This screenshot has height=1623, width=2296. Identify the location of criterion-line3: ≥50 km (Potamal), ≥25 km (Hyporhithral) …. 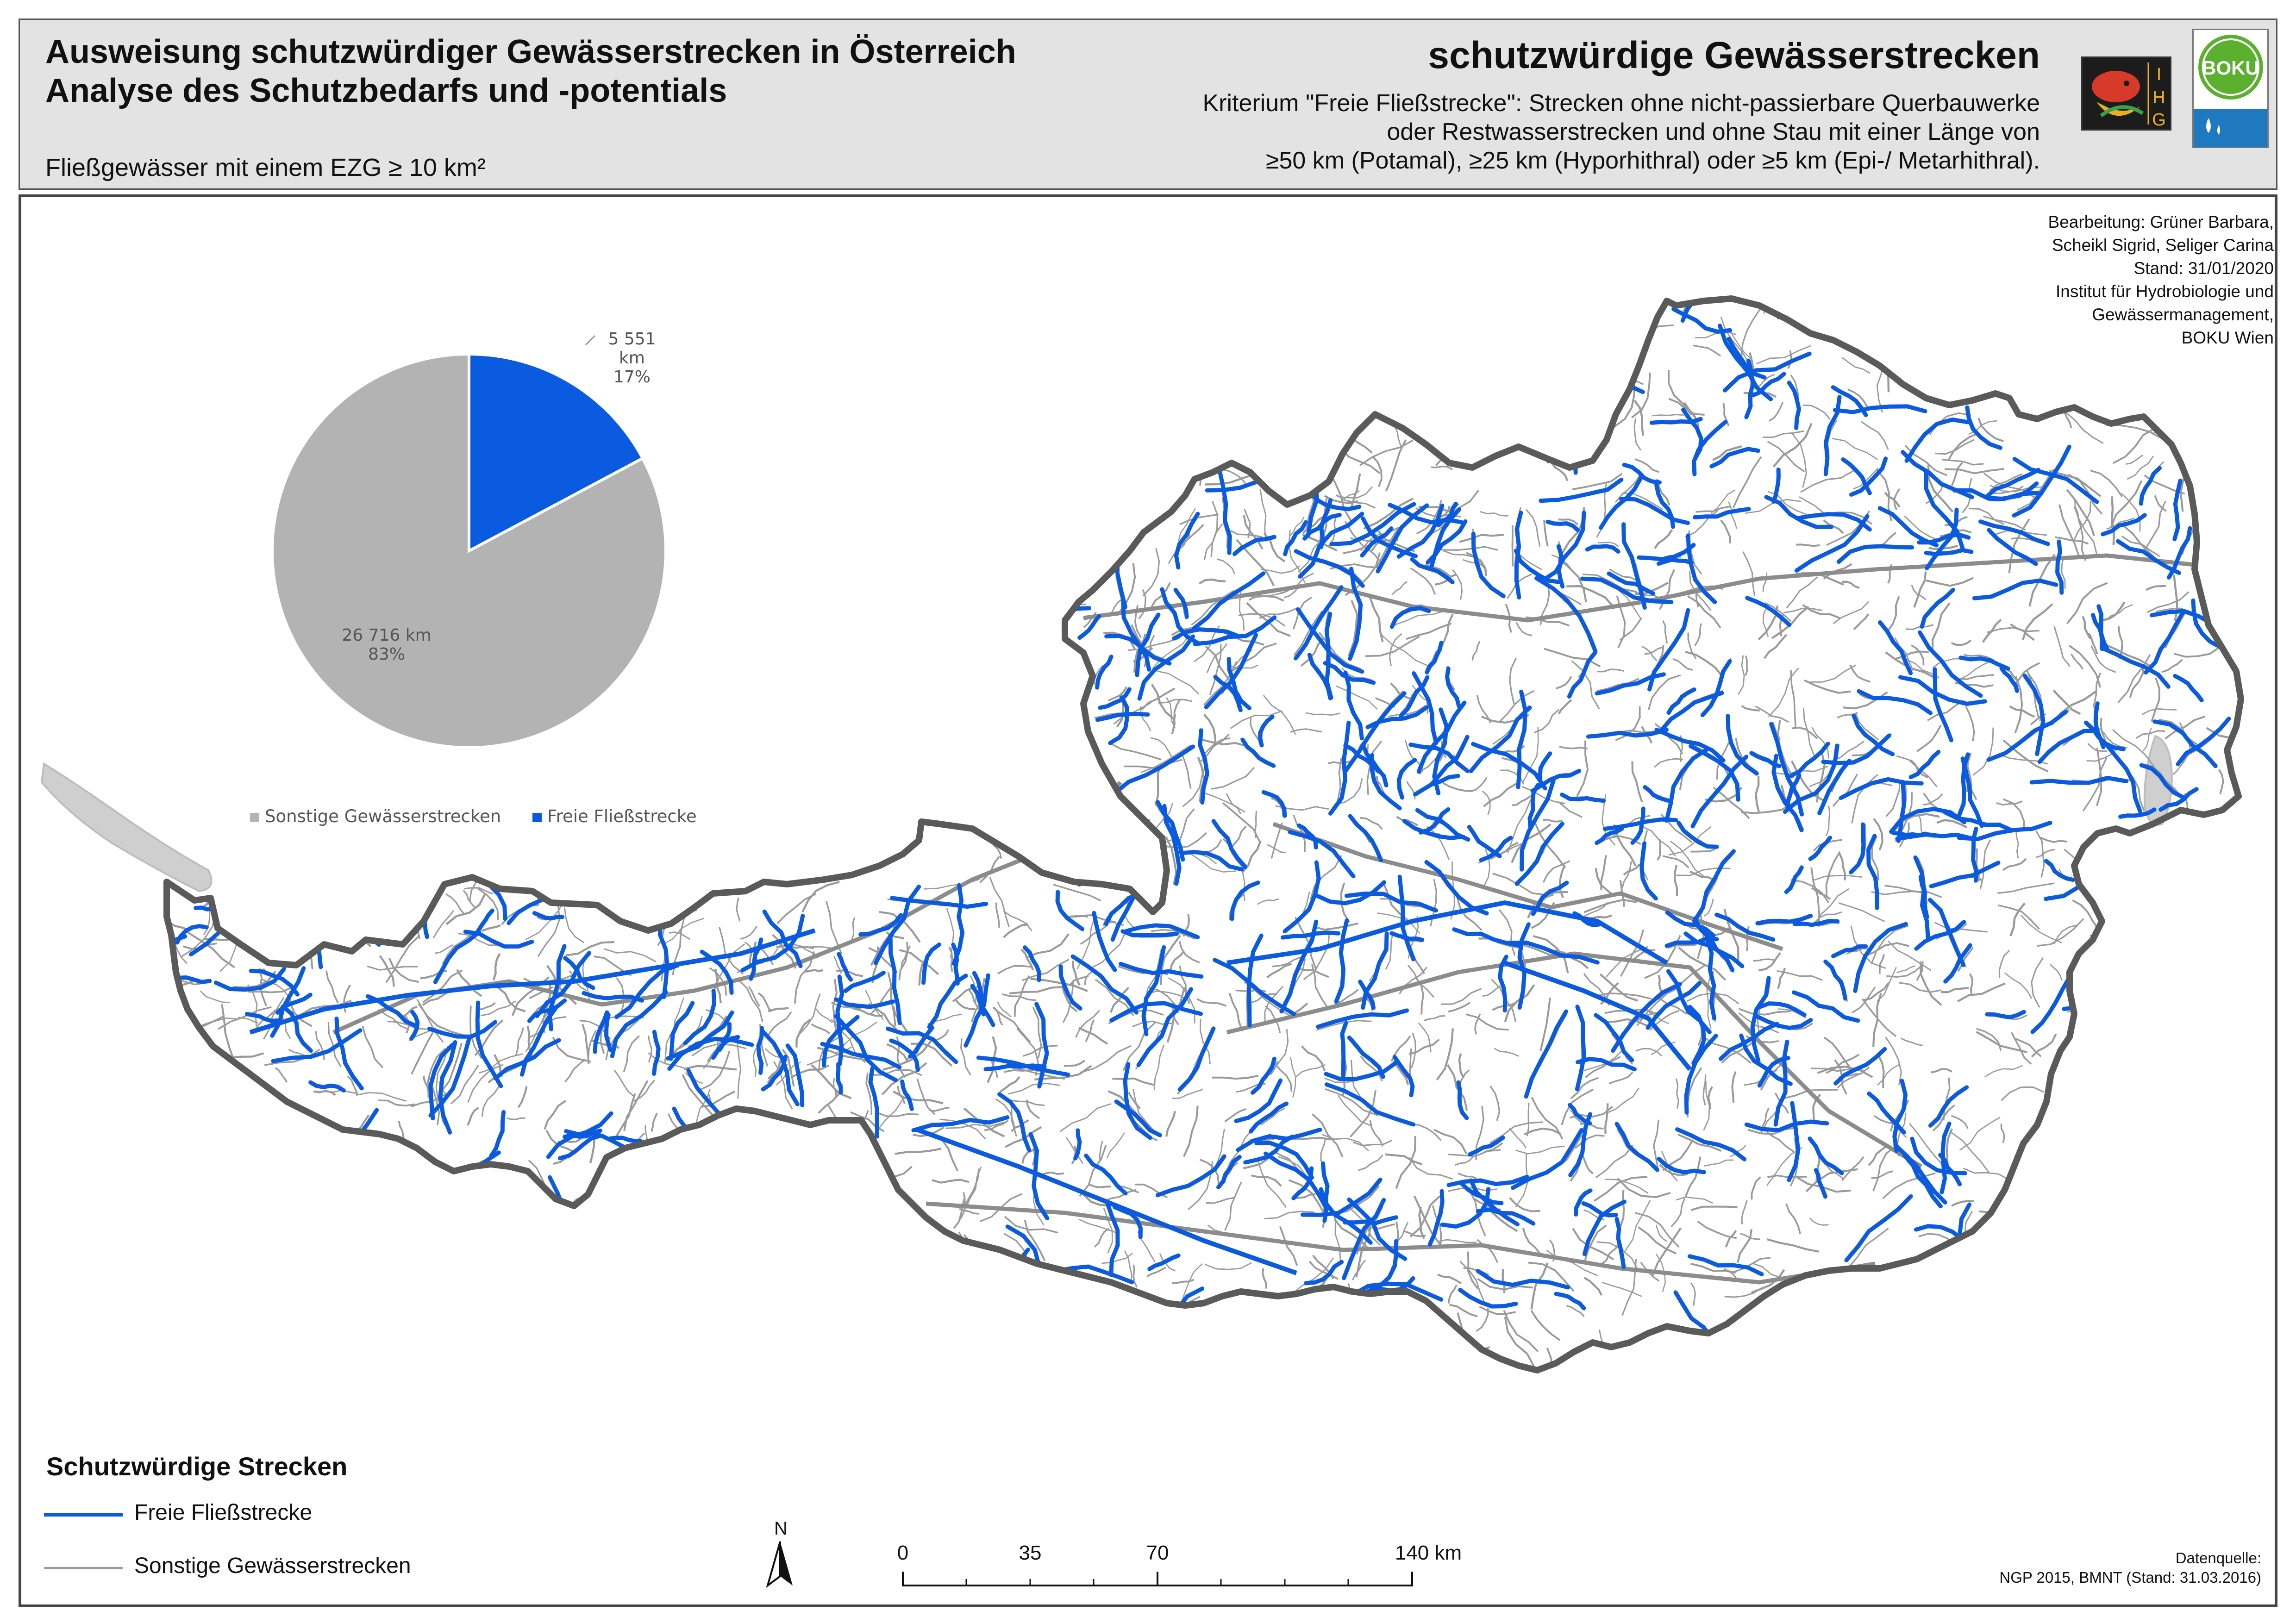
(1652, 160).